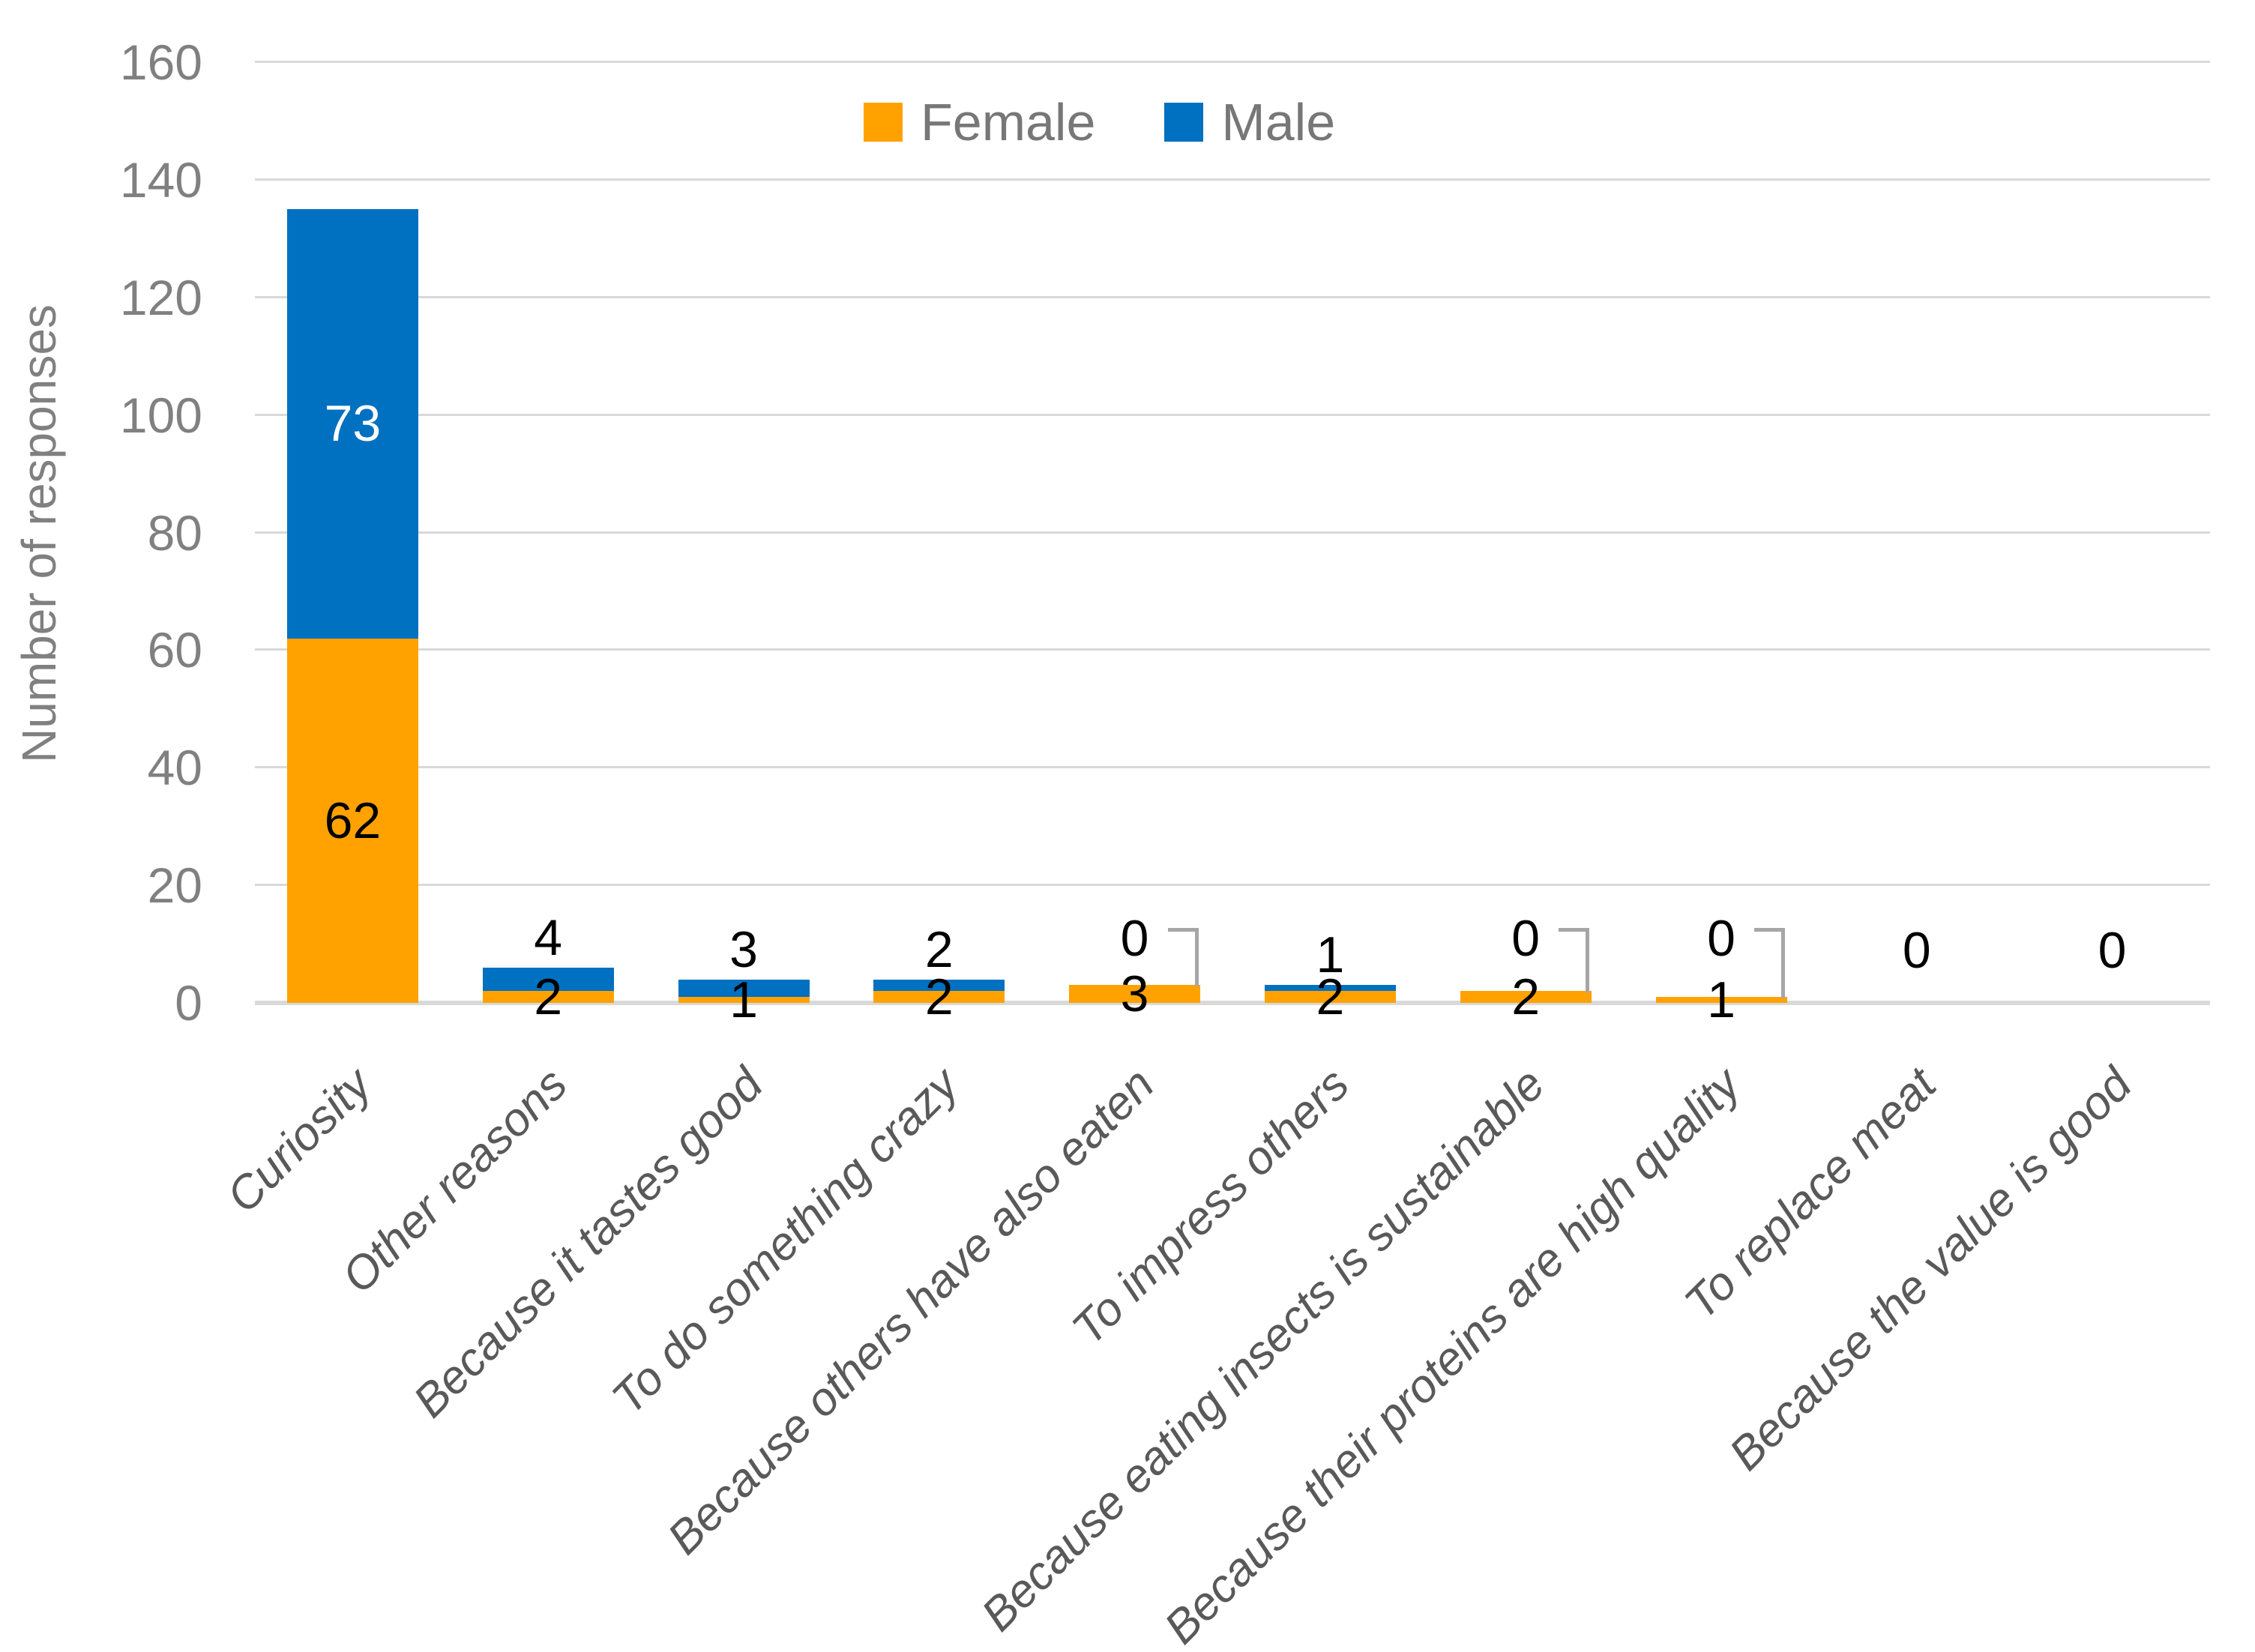 The height and width of the screenshot is (1652, 2255). I want to click on y-tick-label: 100, so click(160, 415).